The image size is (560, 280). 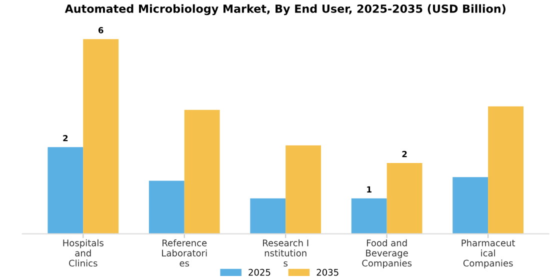 What do you see at coordinates (101, 30) in the screenshot?
I see `data-label: 6` at bounding box center [101, 30].